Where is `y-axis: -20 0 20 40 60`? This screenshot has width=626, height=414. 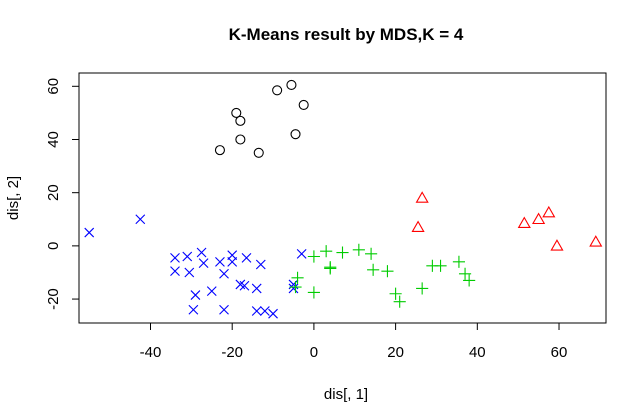 y-axis: -20 0 20 40 60 is located at coordinates (62, 194).